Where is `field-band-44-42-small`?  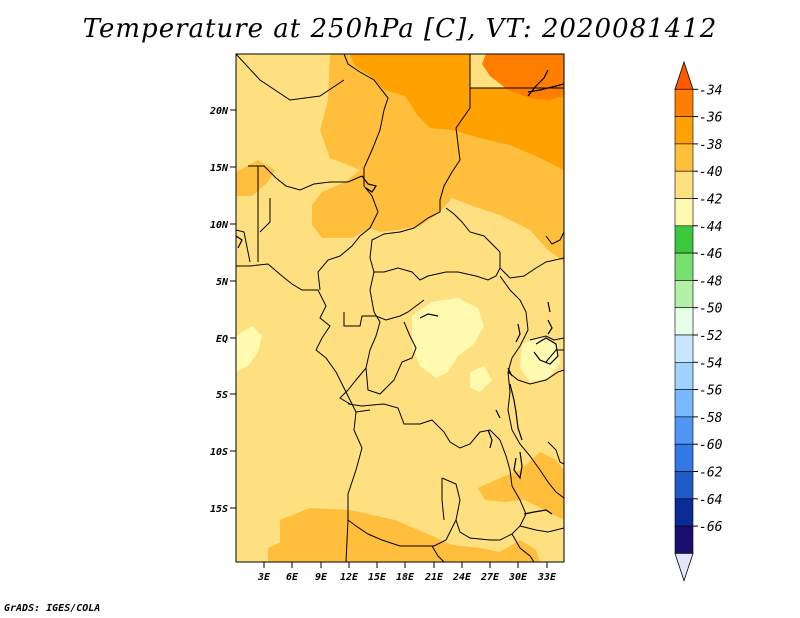 field-band-44-42-small is located at coordinates (481, 379).